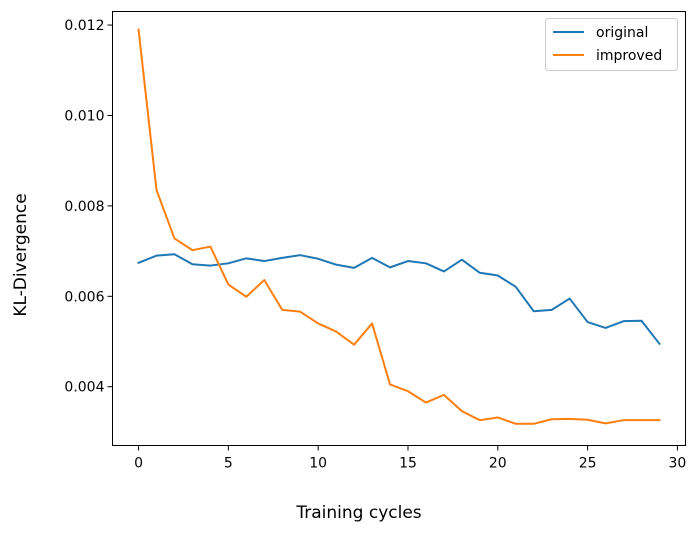 The image size is (698, 533). Describe the element at coordinates (629, 56) in the screenshot. I see `legend-label-improved: improved` at that location.